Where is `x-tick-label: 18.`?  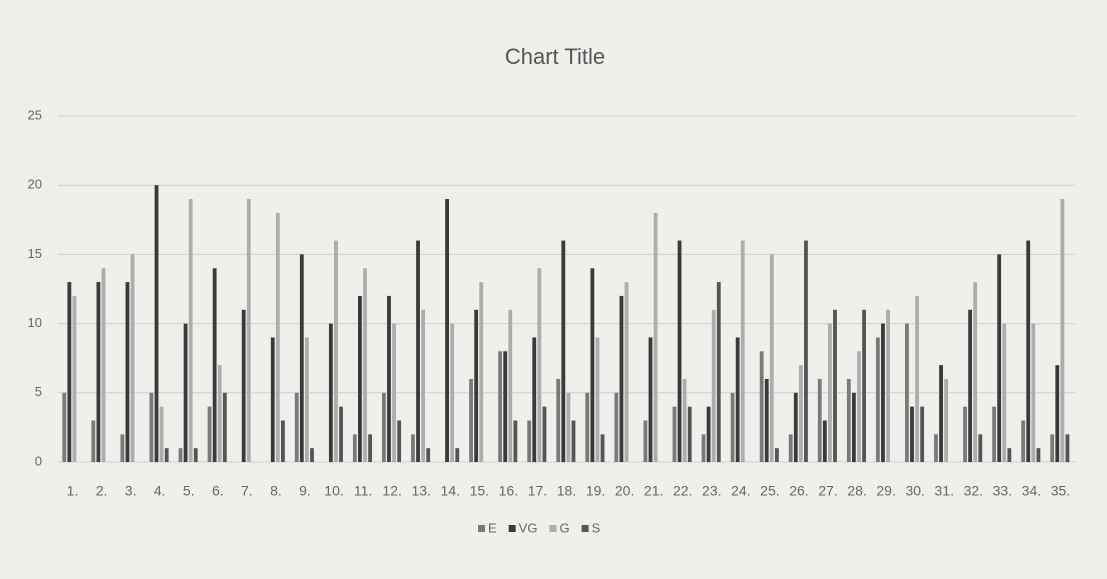
x-tick-label: 18. is located at coordinates (566, 491).